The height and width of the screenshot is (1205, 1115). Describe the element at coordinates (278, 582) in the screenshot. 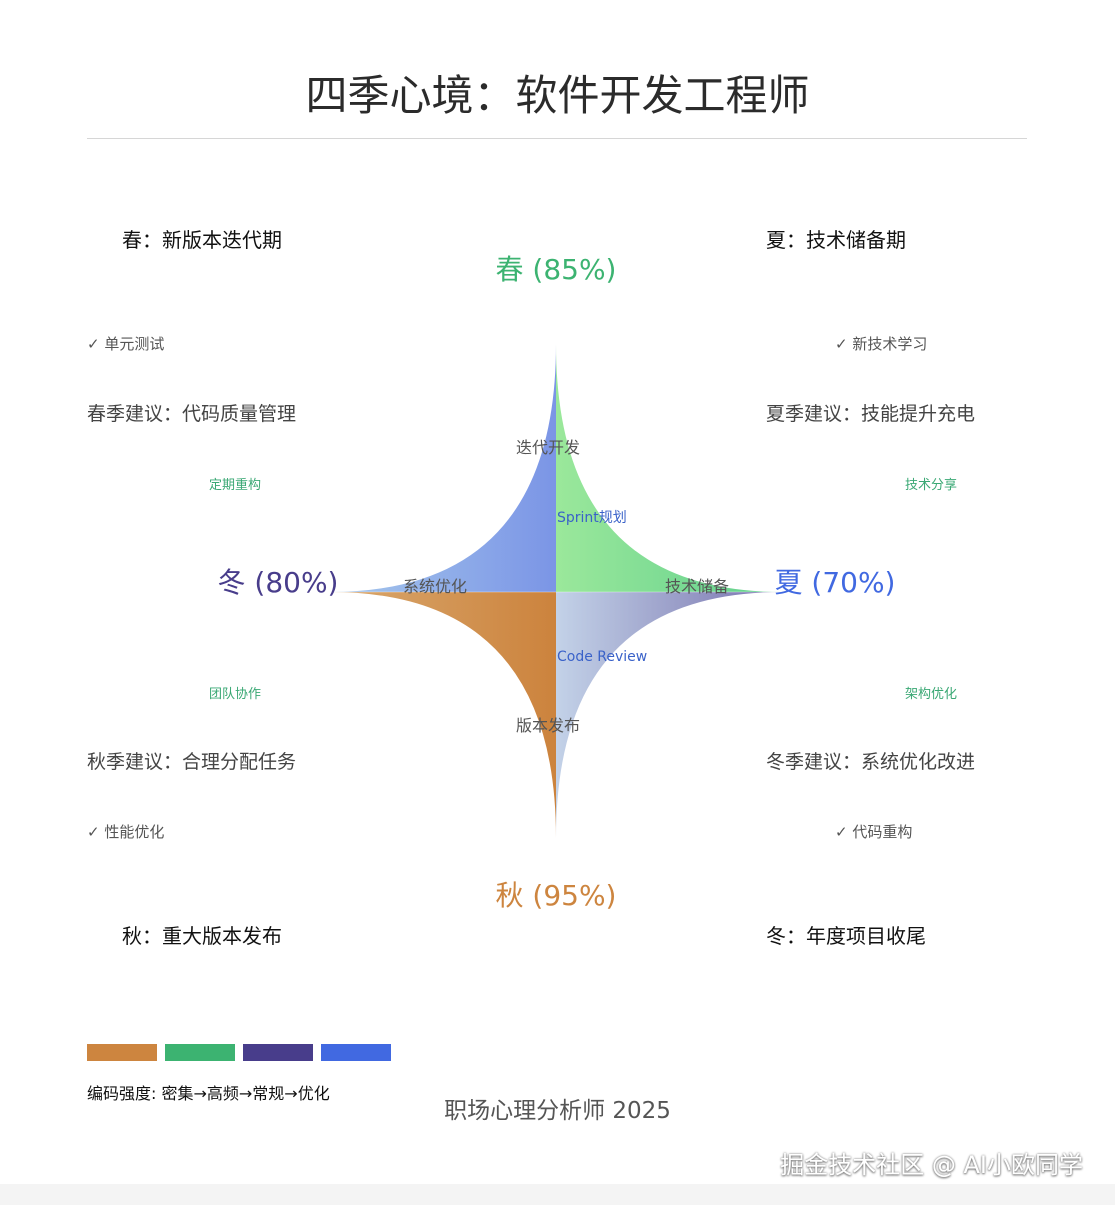

I see `winter-percent-label: 冬 (80%)` at that location.